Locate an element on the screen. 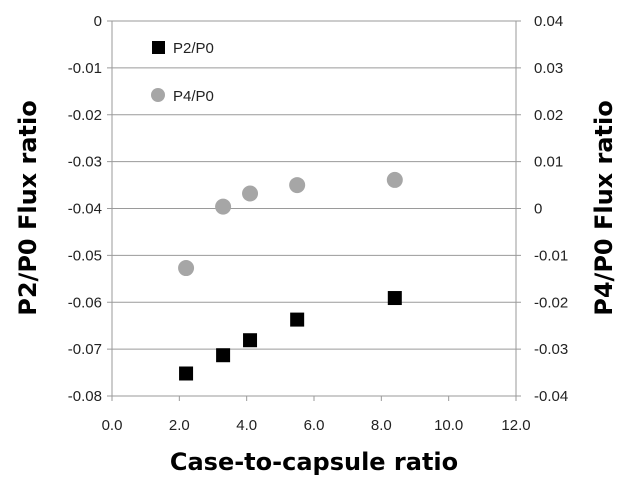 The image size is (624, 477). x-axis-ticks: 0.0 2.0 4.0 6.0 8.0 10.0 12.0 is located at coordinates (316, 415).